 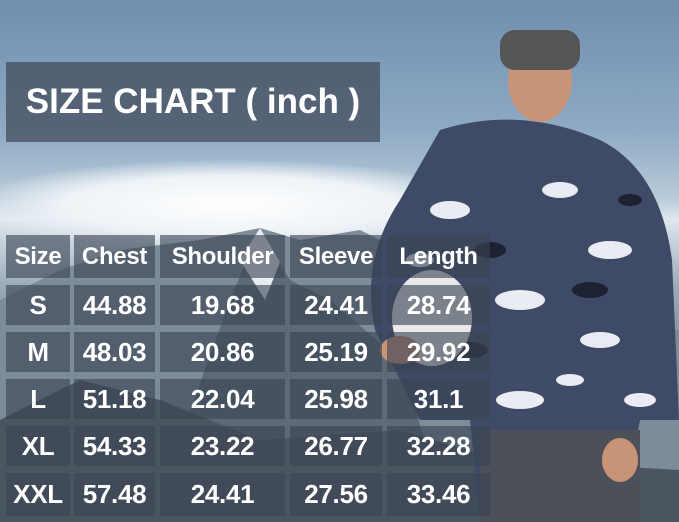 I want to click on cell-length: 32.28, so click(x=438, y=446).